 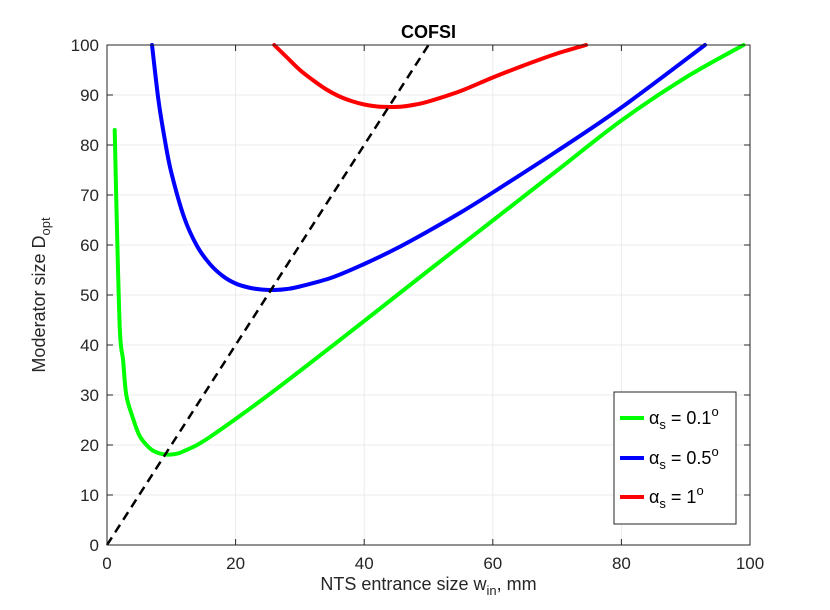 I want to click on y-tick-label: 80, so click(x=89, y=145).